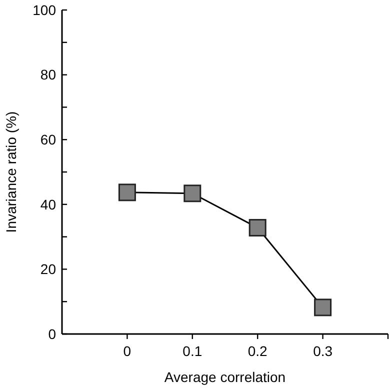  I want to click on y-tick-label: 20, so click(48, 269).